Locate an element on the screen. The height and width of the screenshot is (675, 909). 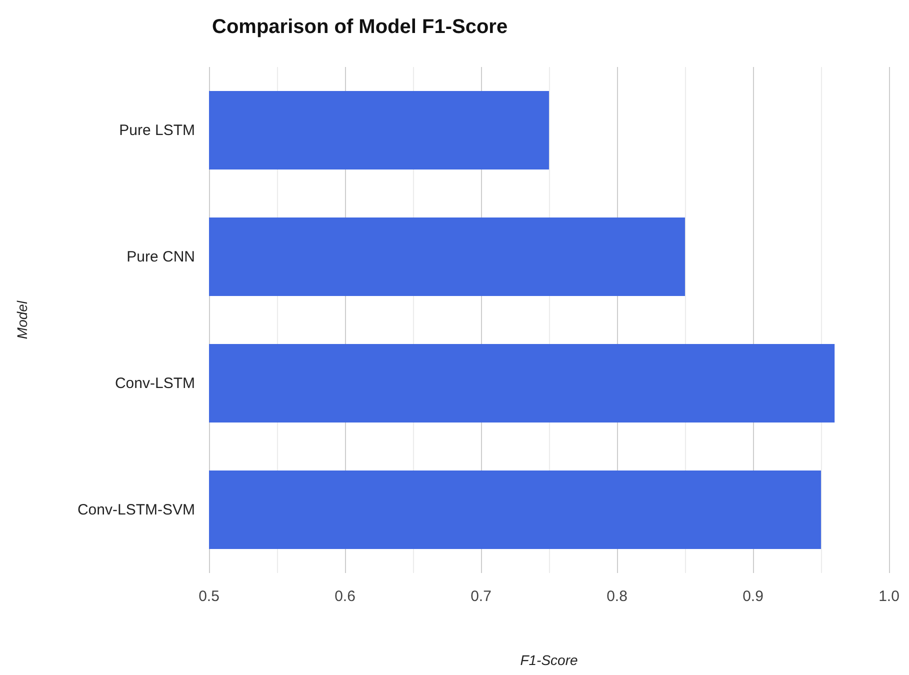
y-tick-label: Conv-LSTM-SVM is located at coordinates (136, 509).